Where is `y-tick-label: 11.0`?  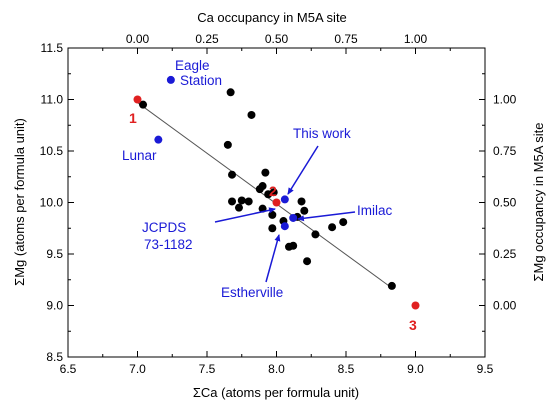
y-tick-label: 11.0 is located at coordinates (52, 100).